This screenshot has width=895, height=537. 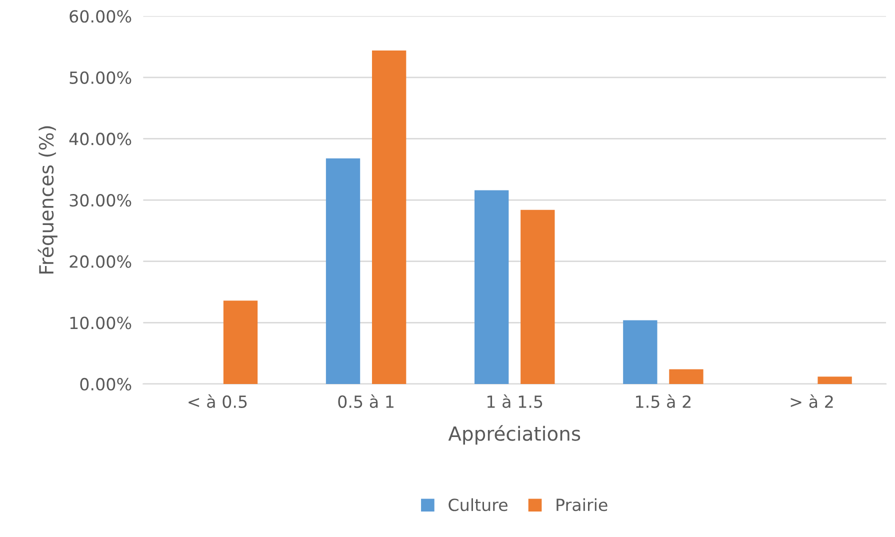 I want to click on x-tick-label: 1 à 1.5, so click(x=514, y=401).